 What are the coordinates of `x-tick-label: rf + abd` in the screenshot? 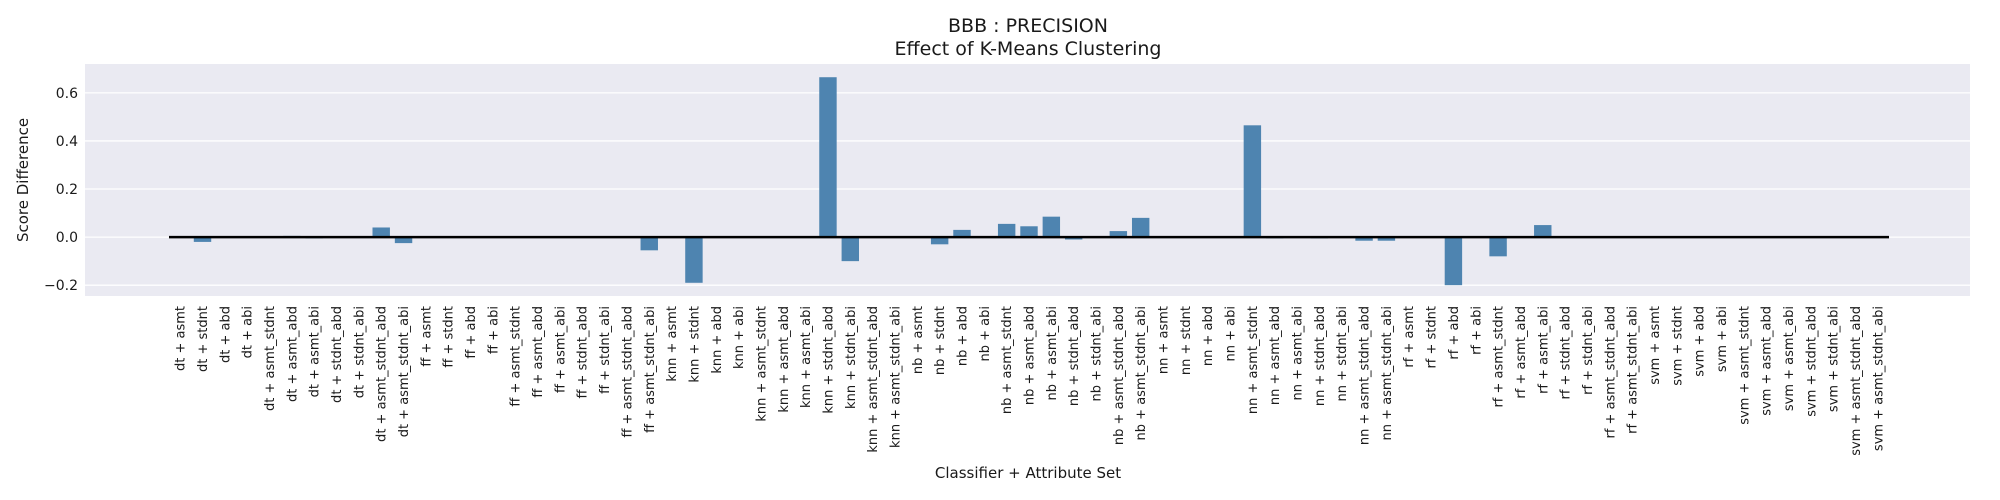 It's located at (1454, 333).